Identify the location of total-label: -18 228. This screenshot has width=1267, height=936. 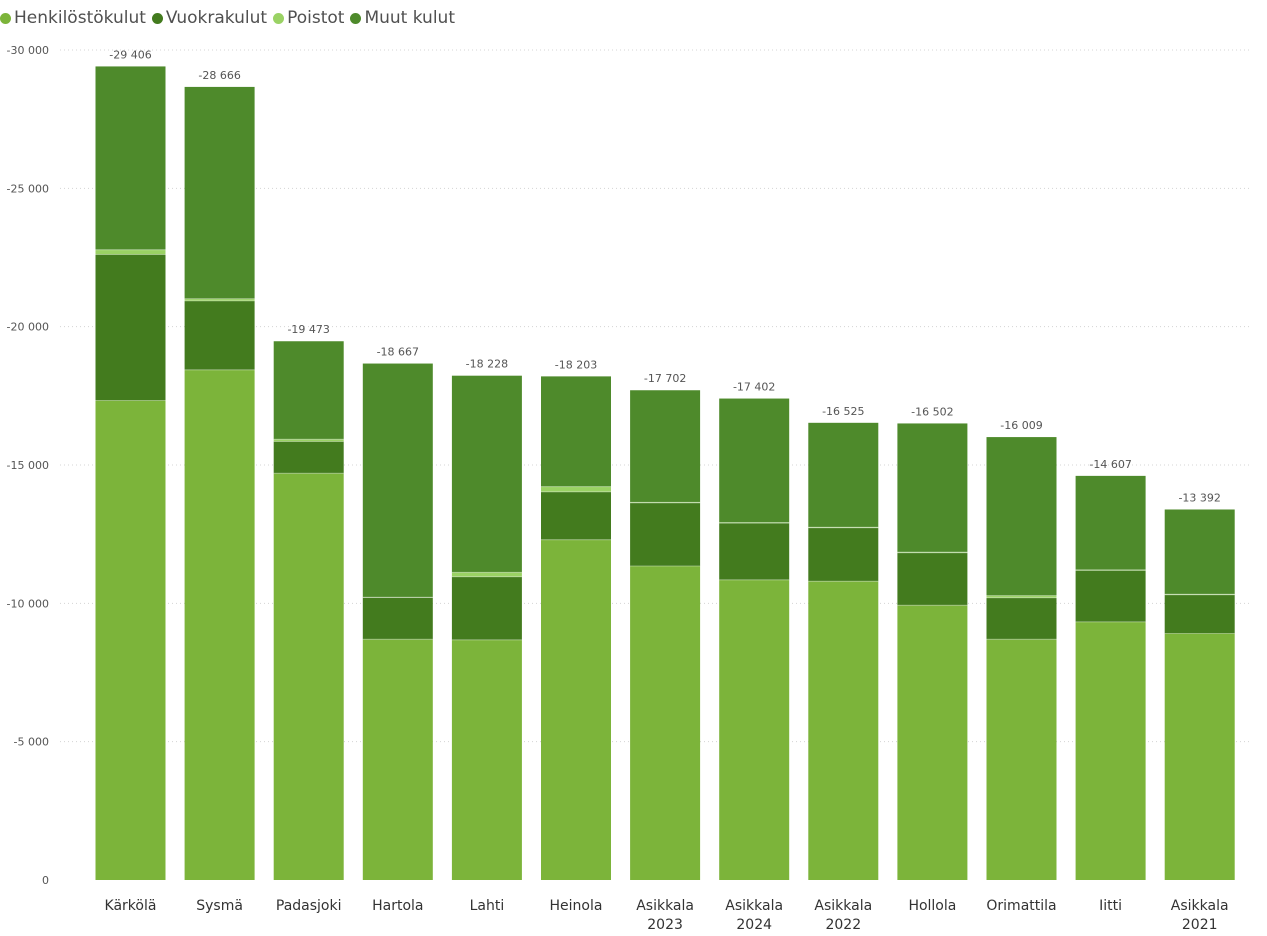
(487, 364).